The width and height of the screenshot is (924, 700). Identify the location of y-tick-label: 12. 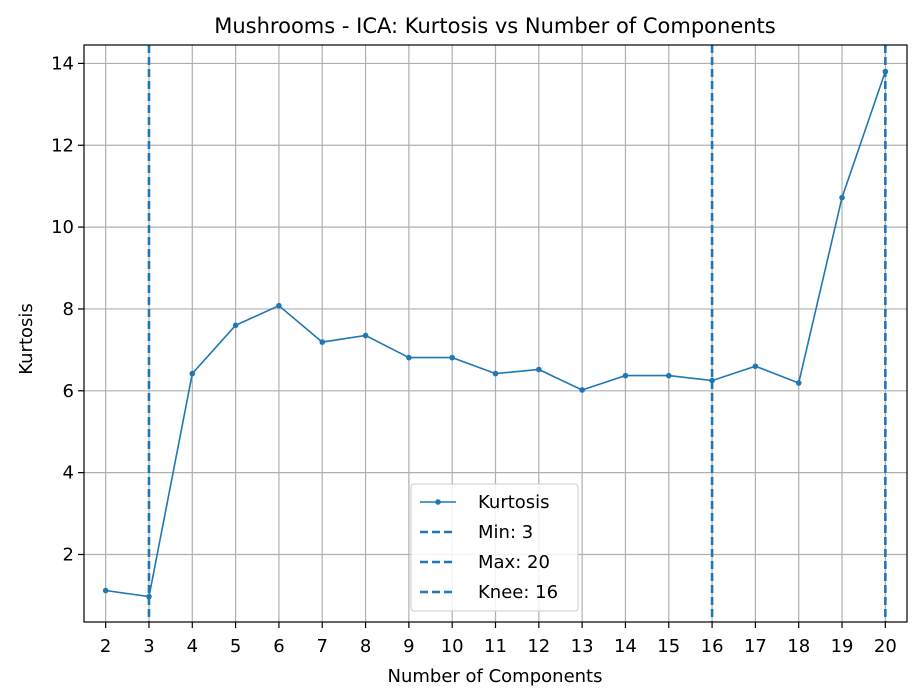
(62, 145).